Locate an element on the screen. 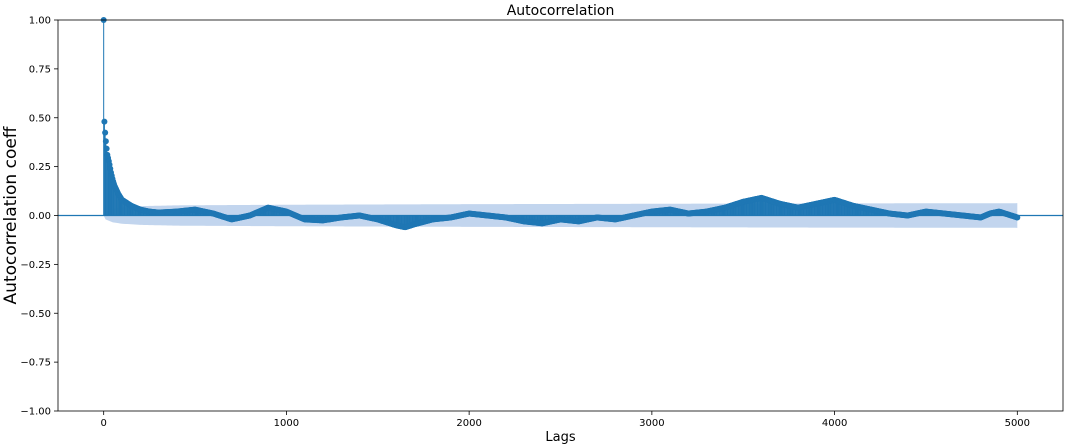 The width and height of the screenshot is (1068, 446). x-axis-label: Lags is located at coordinates (560, 437).